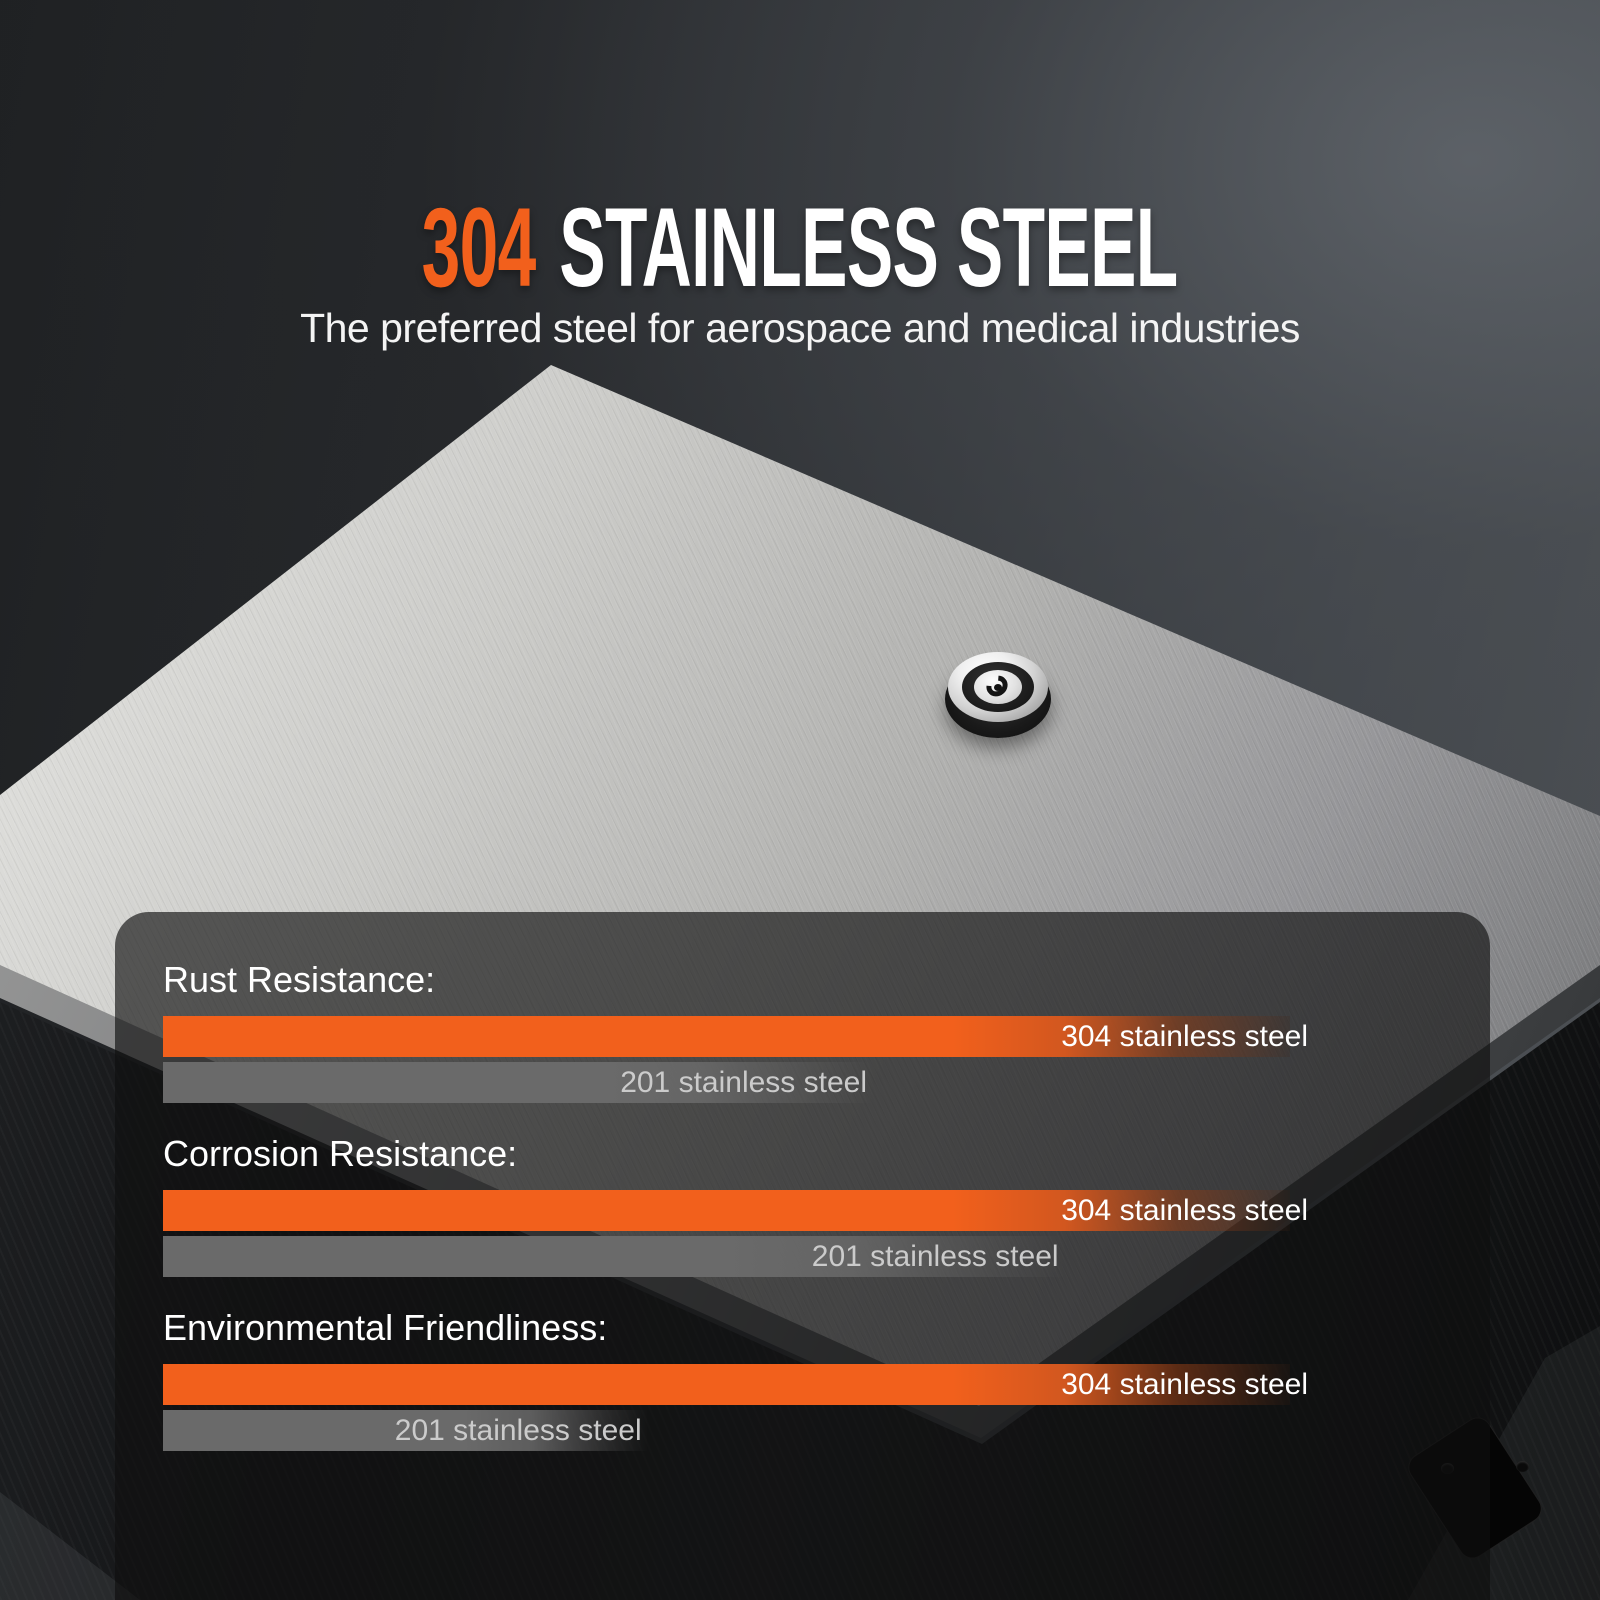  Describe the element at coordinates (340, 1153) in the screenshot. I see `metric-label: Corrosion Resistance:` at that location.